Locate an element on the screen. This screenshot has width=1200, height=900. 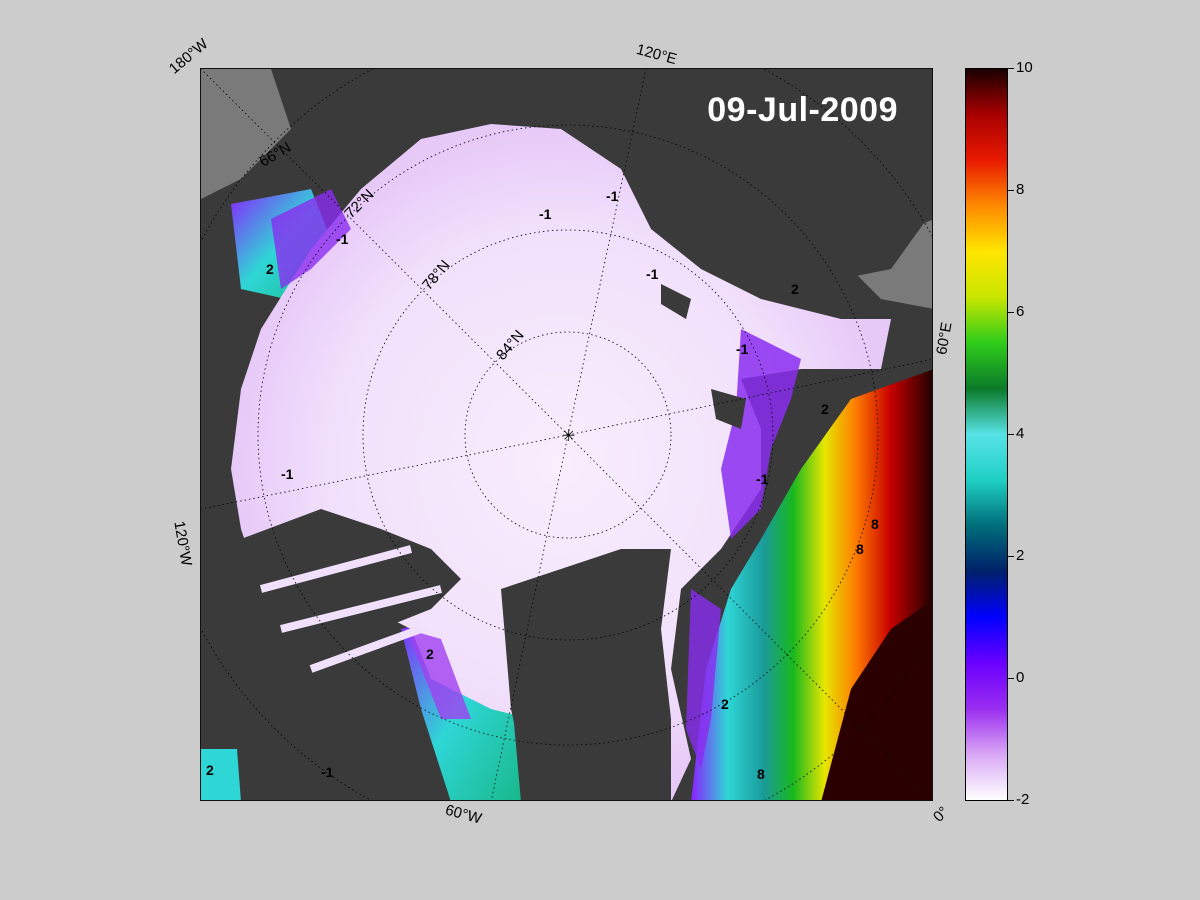
north-pole-marker: ✳ is located at coordinates (568, 436).